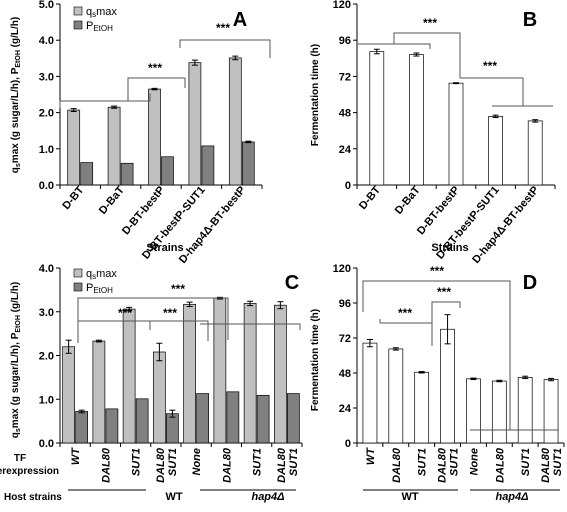 Image resolution: width=567 pixels, height=512 pixels. Describe the element at coordinates (409, 497) in the screenshot. I see `panel-d-host-wt: WT` at that location.